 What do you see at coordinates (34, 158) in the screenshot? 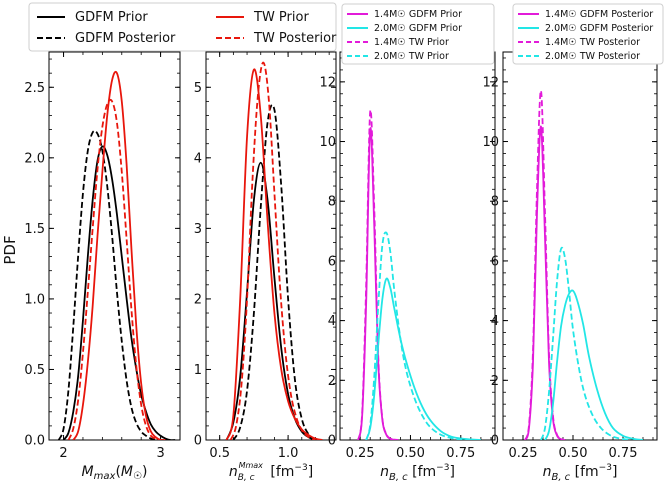
I see `y-tick-label: 2.0` at bounding box center [34, 158].